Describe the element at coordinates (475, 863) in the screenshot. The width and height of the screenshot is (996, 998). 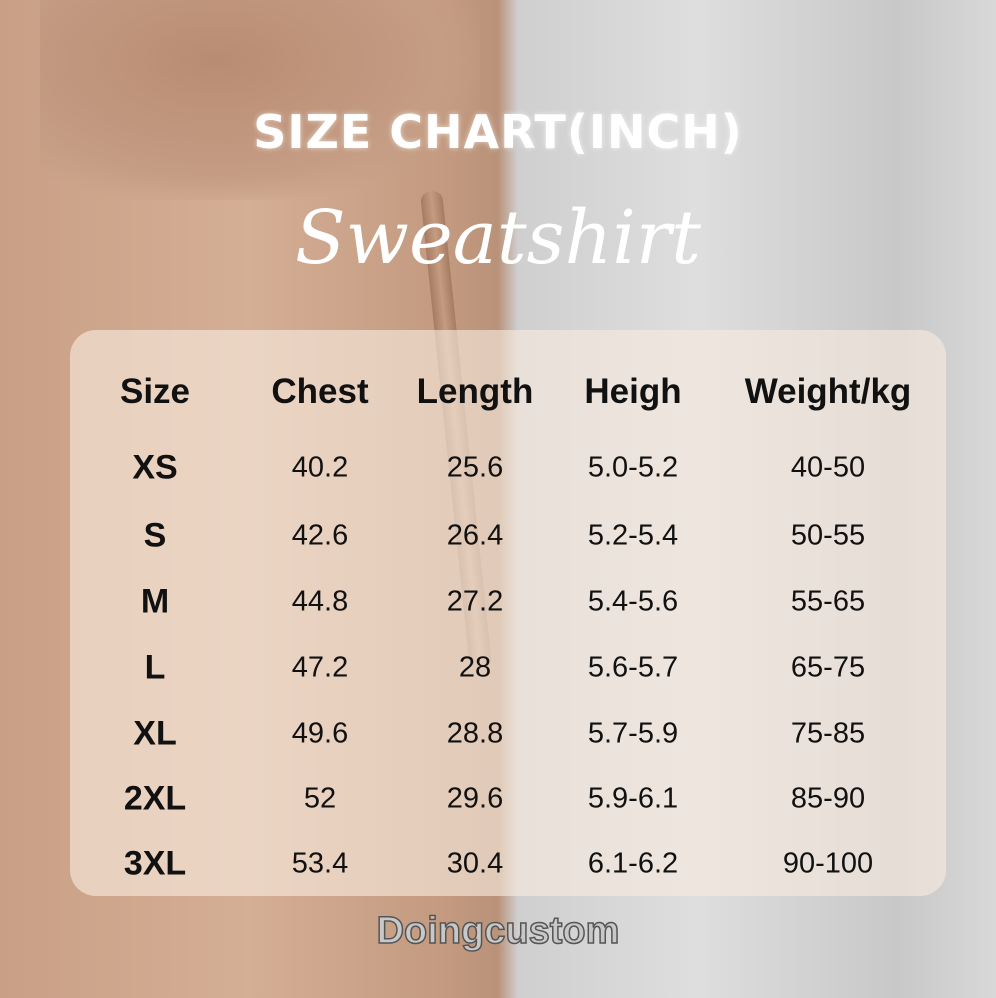
I see `cell-length: 30.4` at that location.